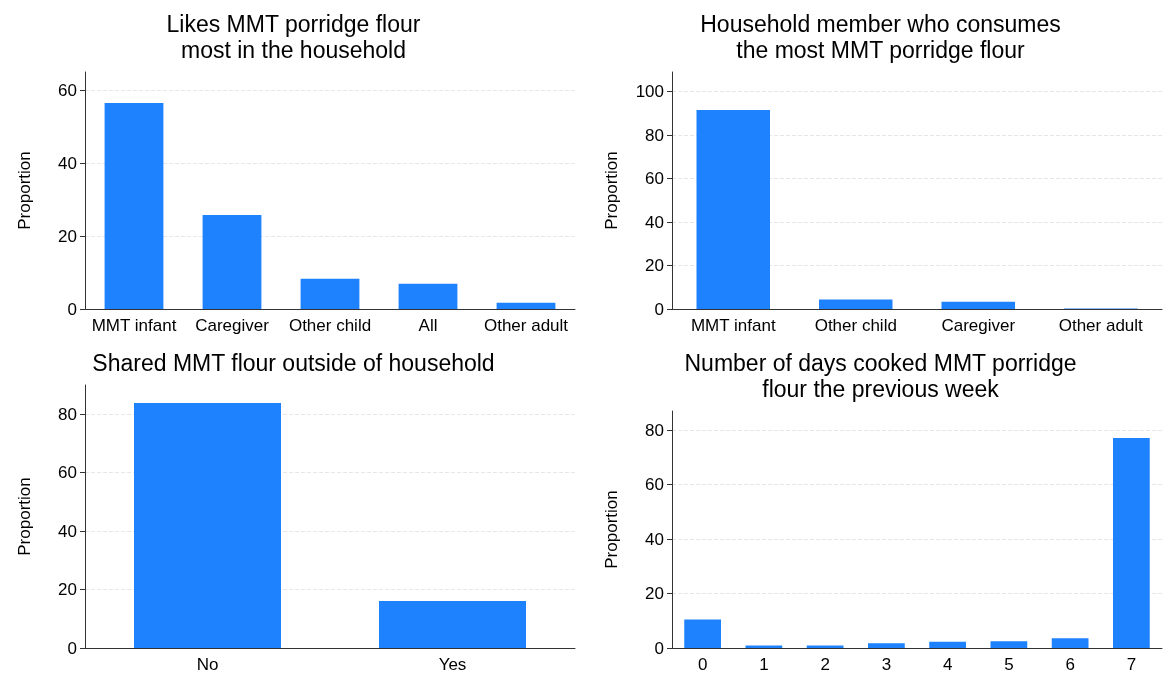  Describe the element at coordinates (649, 92) in the screenshot. I see `y-tick-label: 100` at that location.